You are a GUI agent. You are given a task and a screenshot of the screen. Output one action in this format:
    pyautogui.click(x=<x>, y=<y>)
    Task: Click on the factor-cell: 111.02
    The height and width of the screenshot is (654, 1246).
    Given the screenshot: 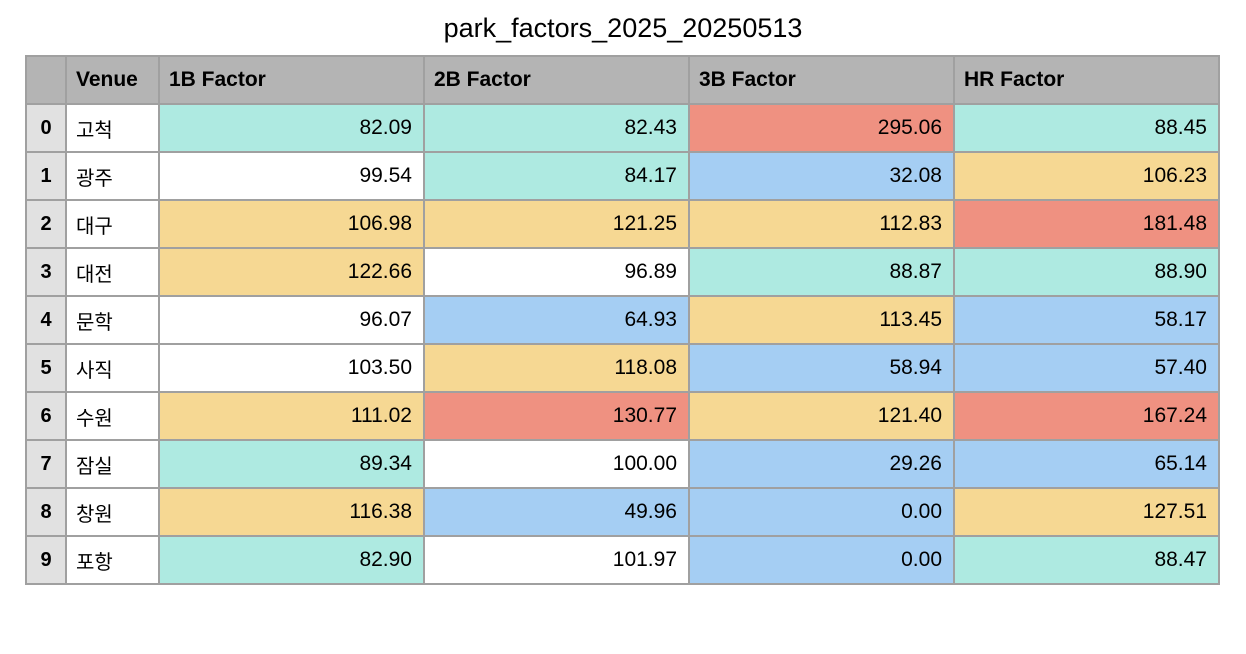 What is the action you would take?
    pyautogui.click(x=291, y=416)
    